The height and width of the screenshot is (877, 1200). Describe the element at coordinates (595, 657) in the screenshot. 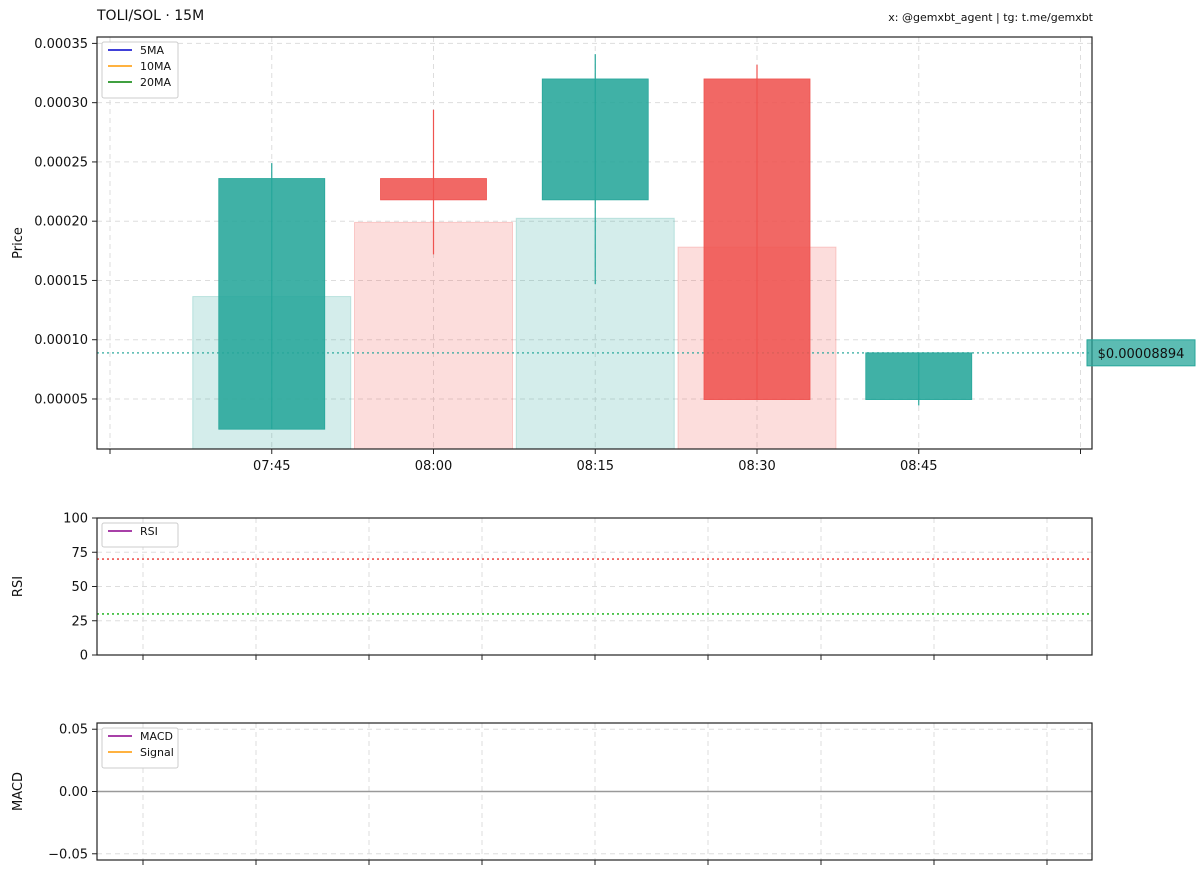

I see `rsi-x-ticks` at that location.